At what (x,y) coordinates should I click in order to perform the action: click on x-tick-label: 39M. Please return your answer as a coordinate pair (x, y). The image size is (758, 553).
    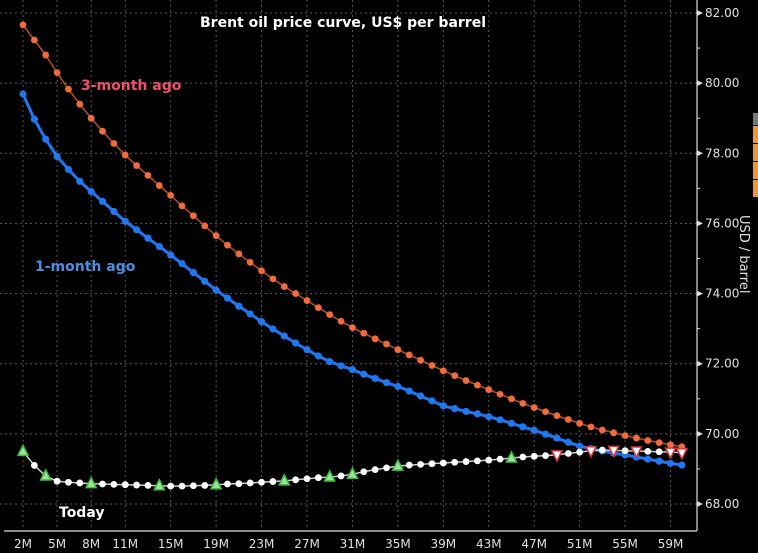
    Looking at the image, I should click on (444, 544).